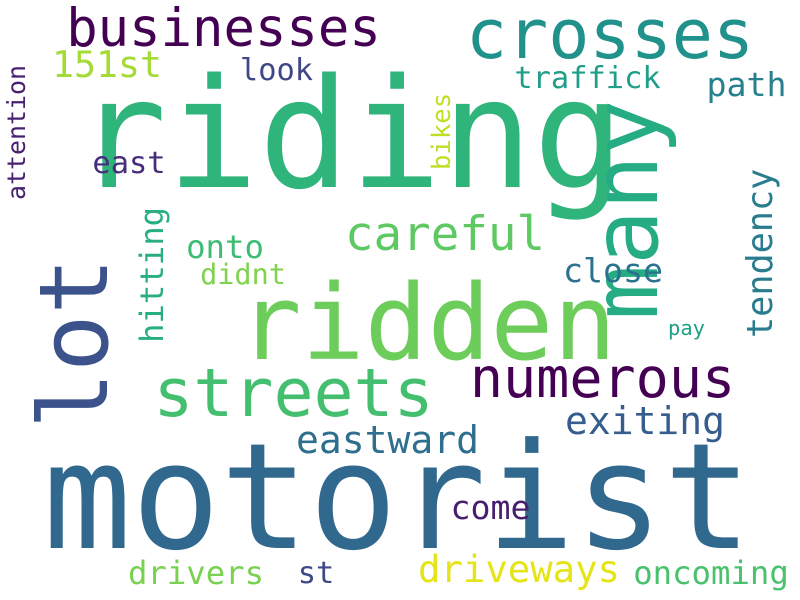 The image size is (800, 600). I want to click on word-driveways: driveways, so click(519, 569).